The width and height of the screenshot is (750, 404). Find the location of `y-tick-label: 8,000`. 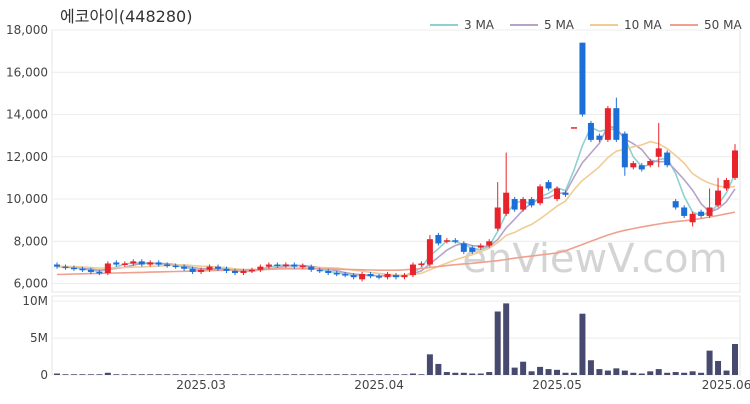

y-tick-label: 8,000 is located at coordinates (31, 241).